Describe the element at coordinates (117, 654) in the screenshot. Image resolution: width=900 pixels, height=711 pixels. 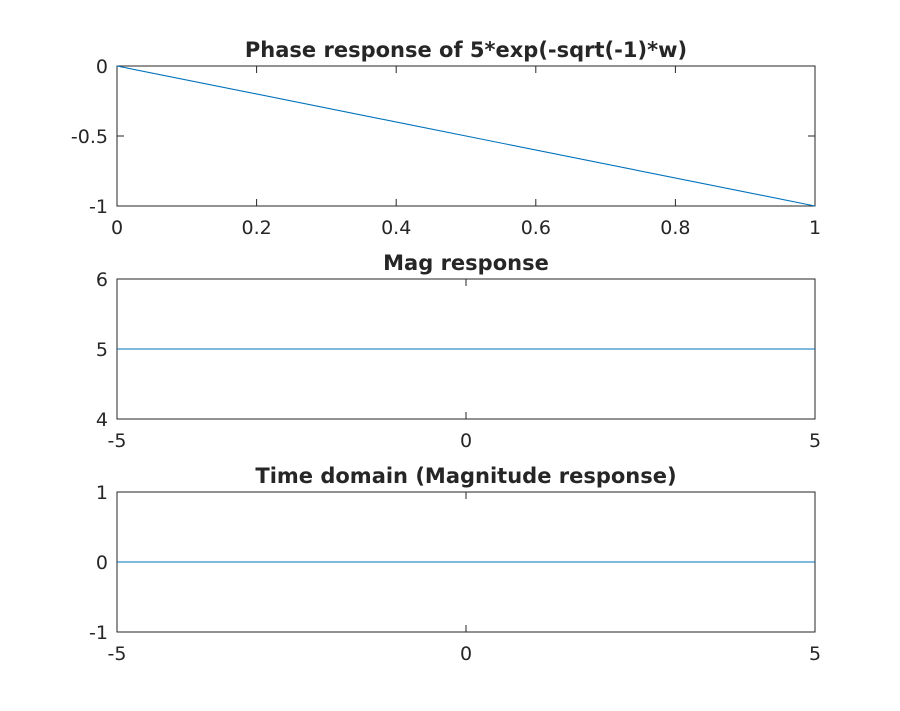
I see `time-domain-x-tick-label: -5` at that location.